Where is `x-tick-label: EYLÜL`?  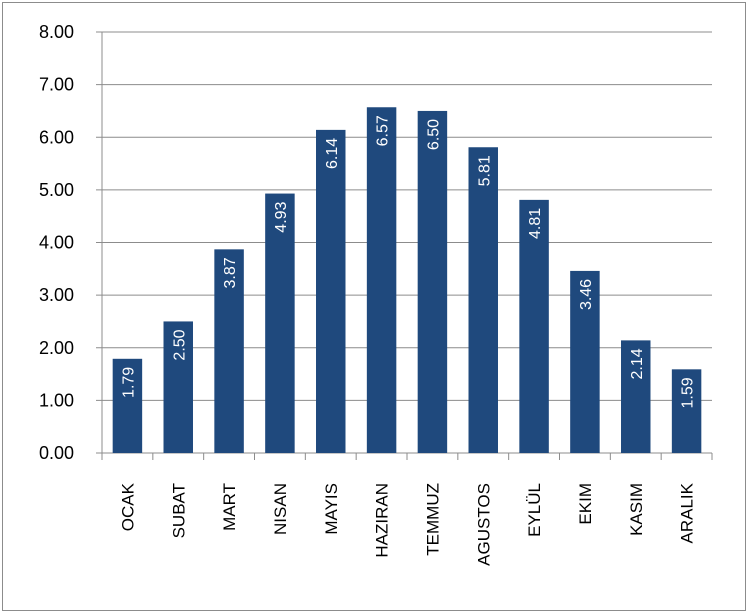
x-tick-label: EYLÜL is located at coordinates (534, 510).